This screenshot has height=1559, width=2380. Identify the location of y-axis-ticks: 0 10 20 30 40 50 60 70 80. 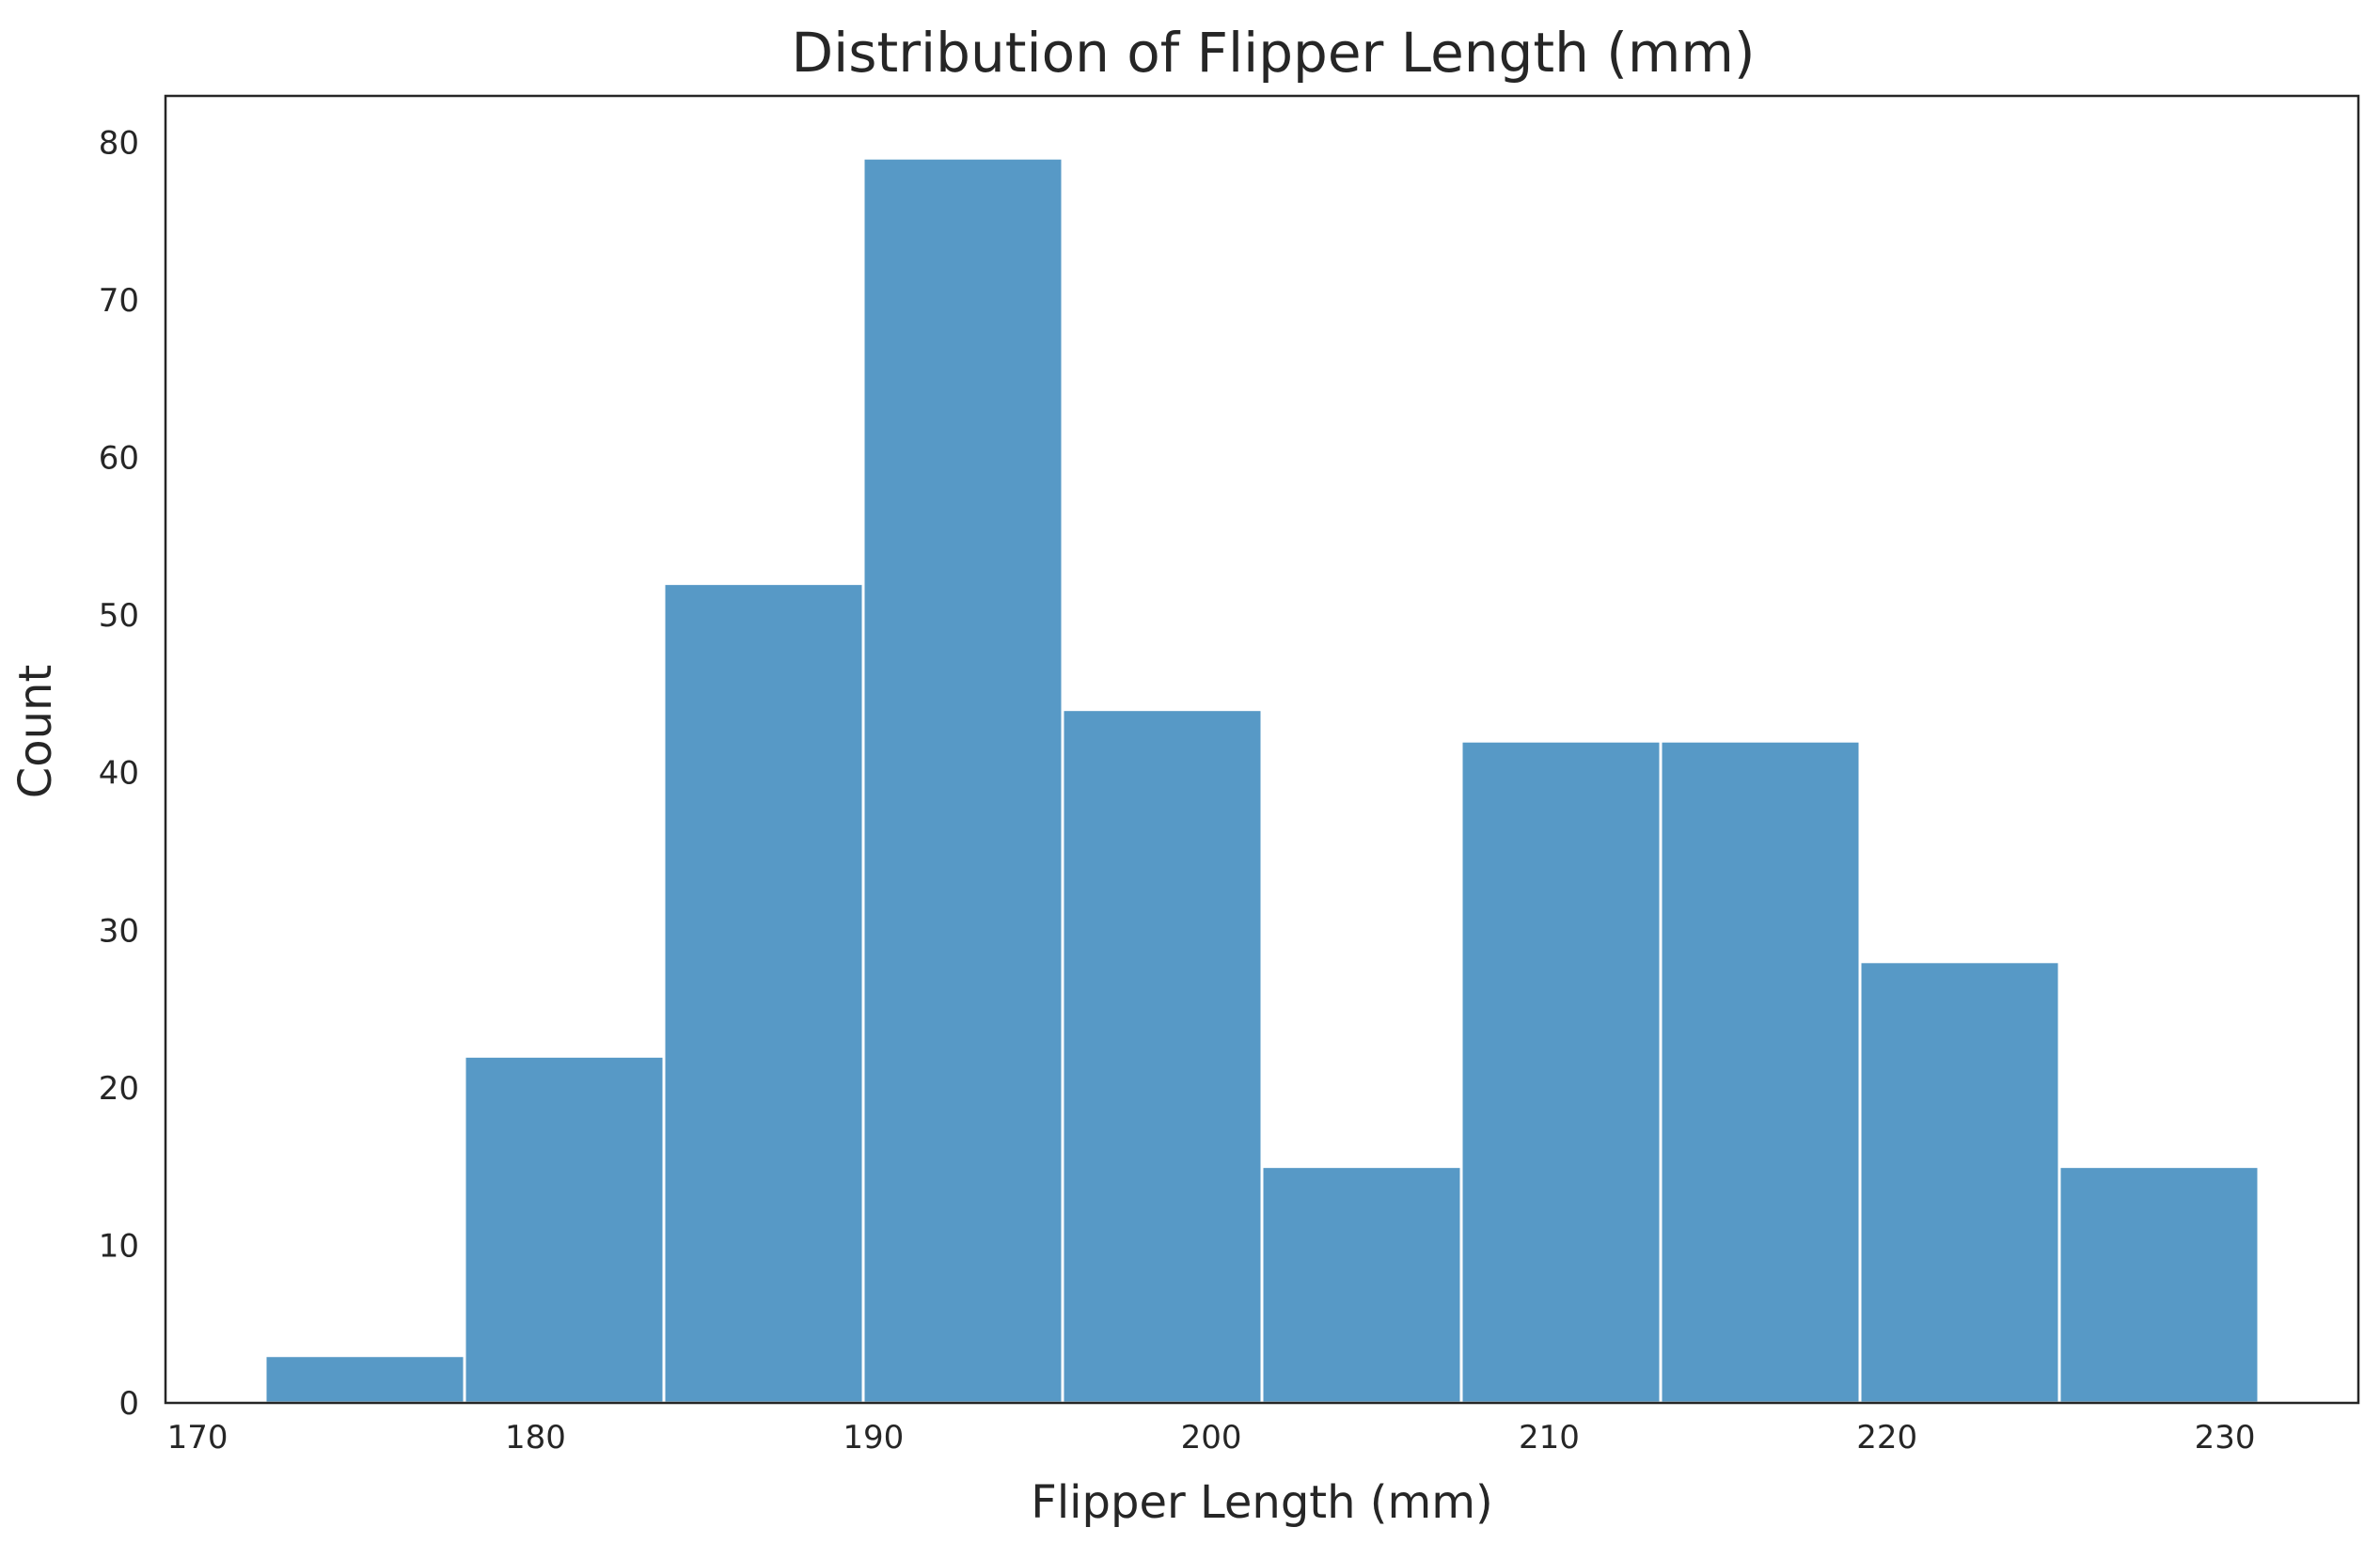
(119, 773).